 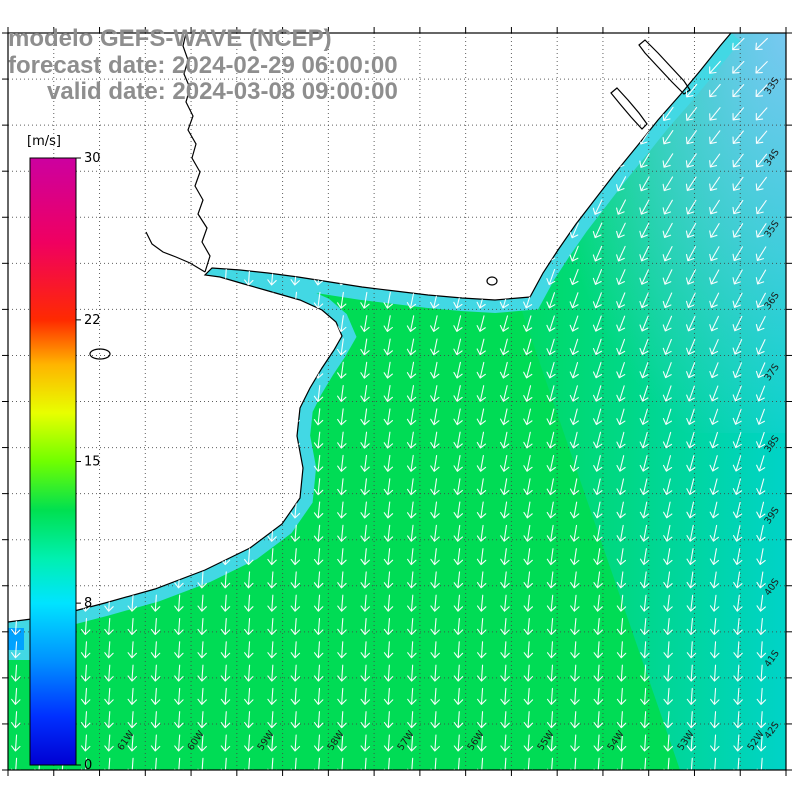 I want to click on lagoon-outline, so click(x=664, y=67).